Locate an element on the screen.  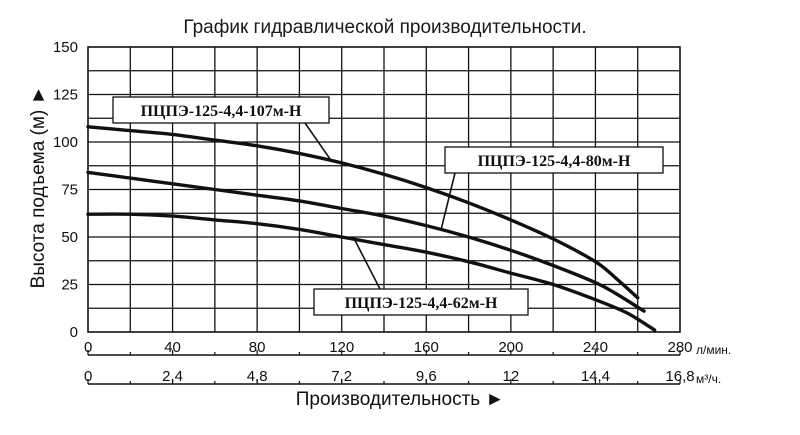
x-tick-label: 200 is located at coordinates (510, 347).